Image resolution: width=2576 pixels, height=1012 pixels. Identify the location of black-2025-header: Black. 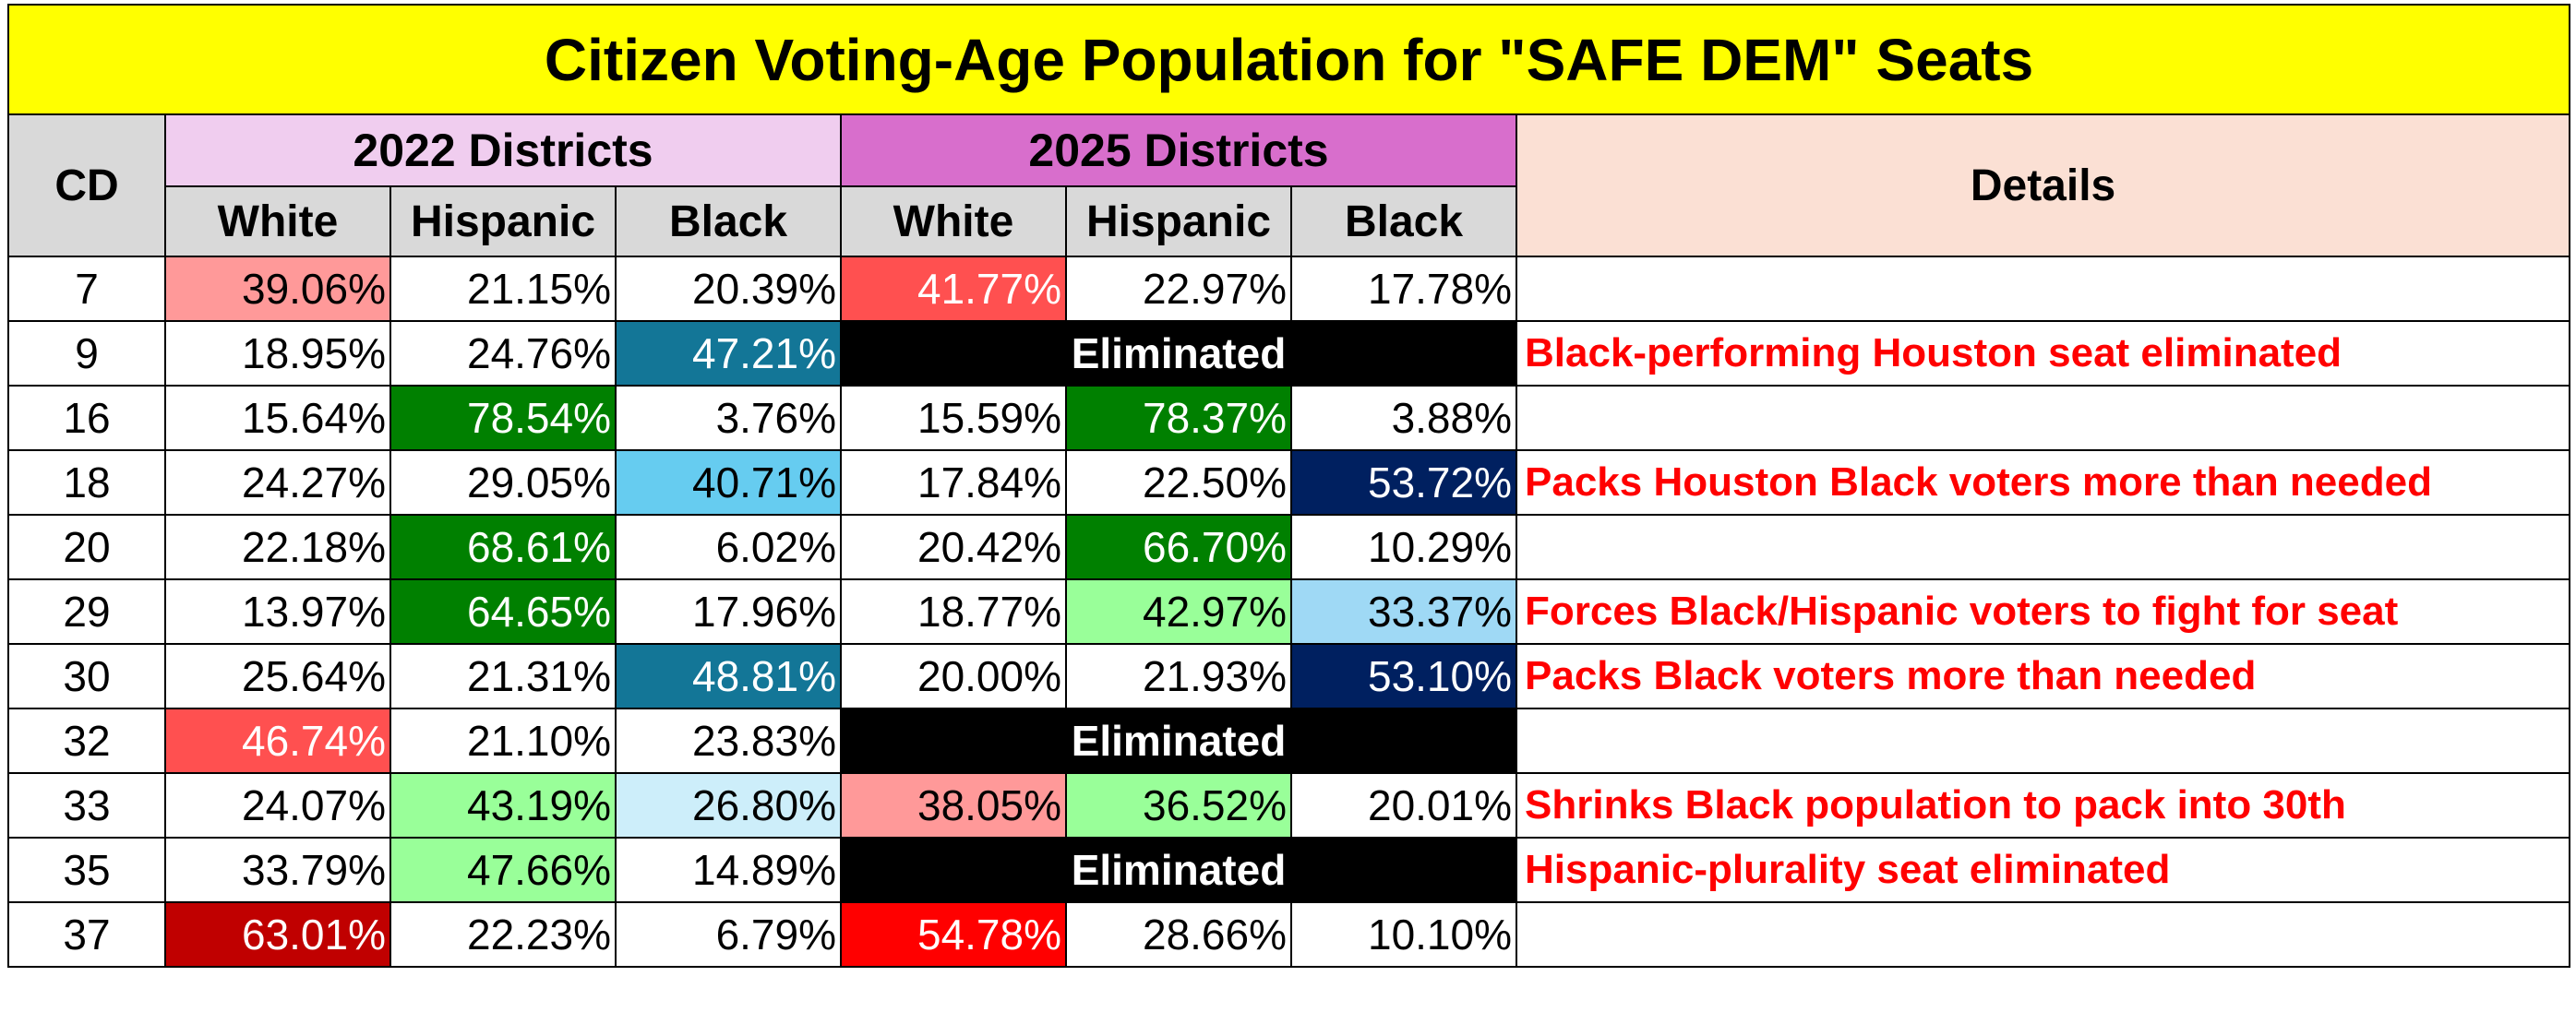
(1403, 221).